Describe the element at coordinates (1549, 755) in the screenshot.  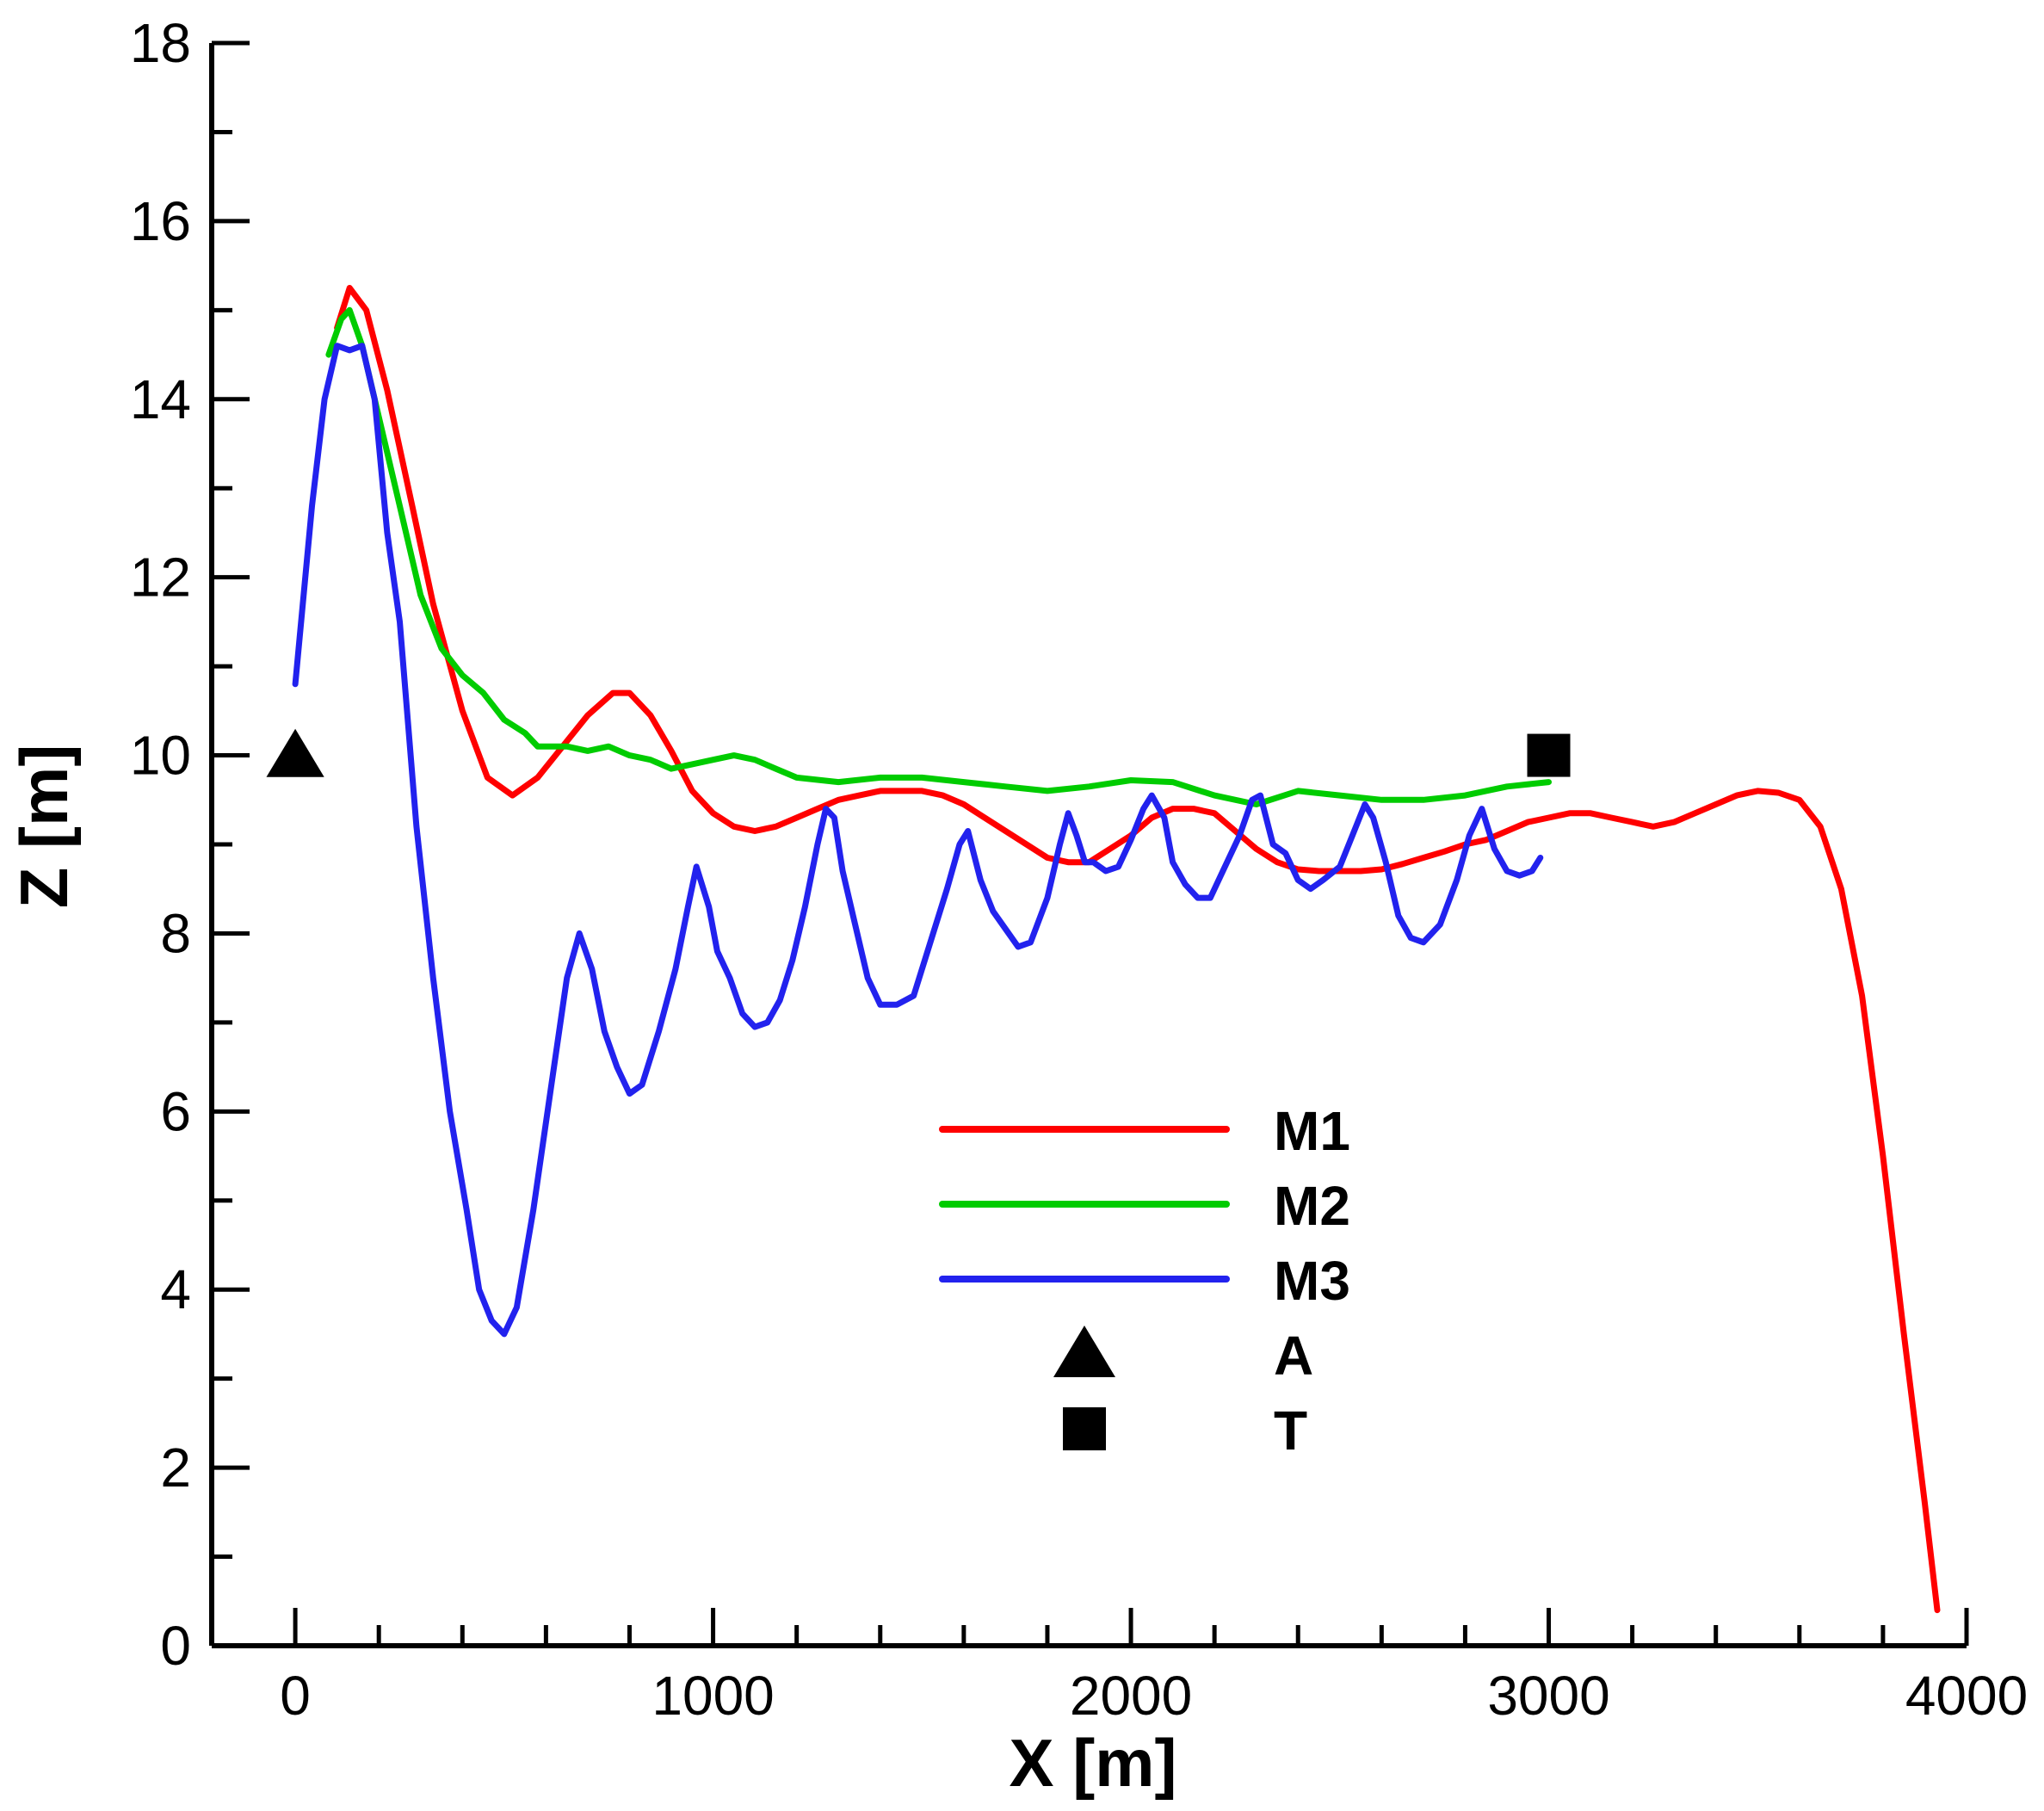
I see `marker-t` at that location.